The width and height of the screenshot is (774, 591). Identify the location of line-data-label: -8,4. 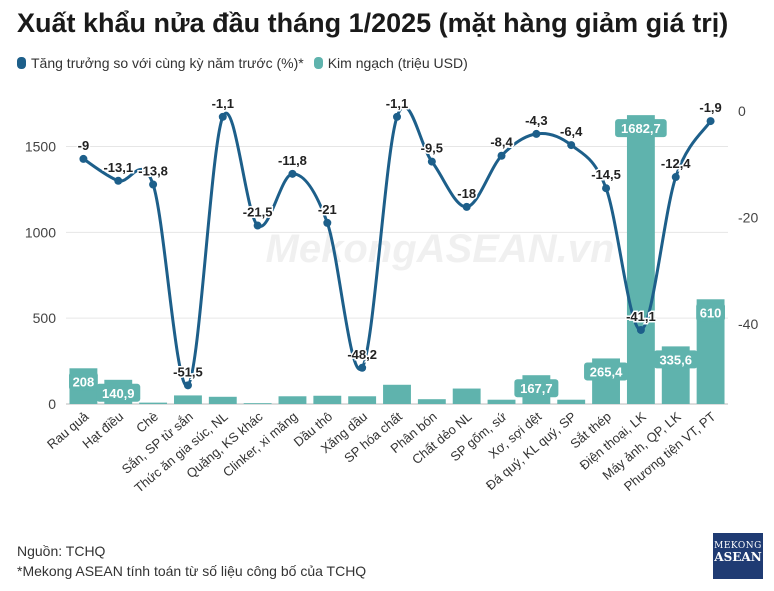
(501, 142).